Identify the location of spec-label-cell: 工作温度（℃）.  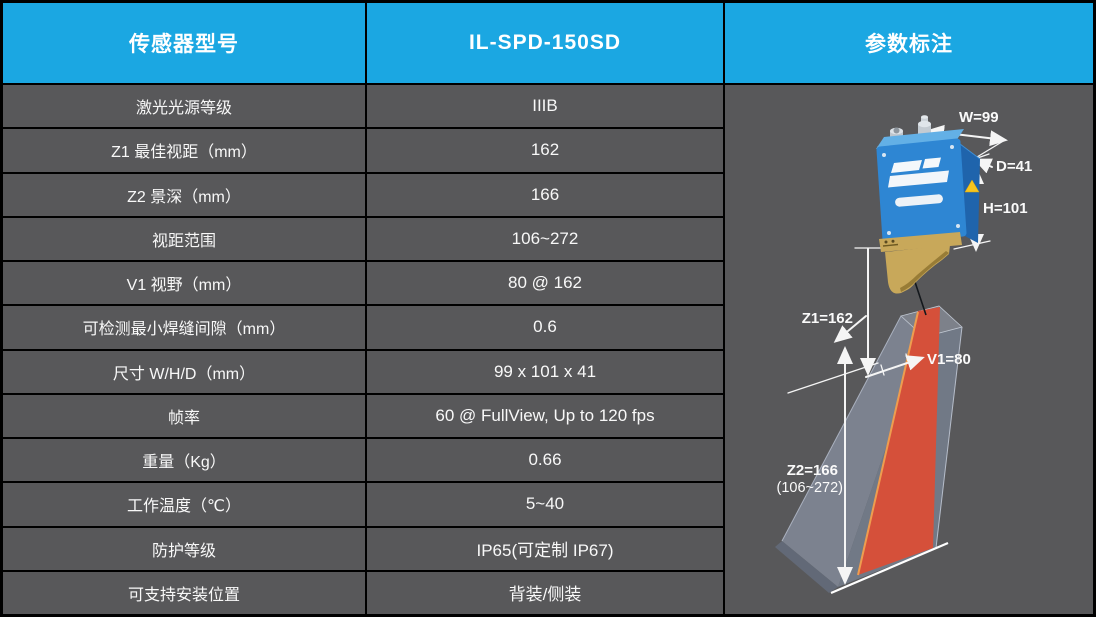
(184, 504).